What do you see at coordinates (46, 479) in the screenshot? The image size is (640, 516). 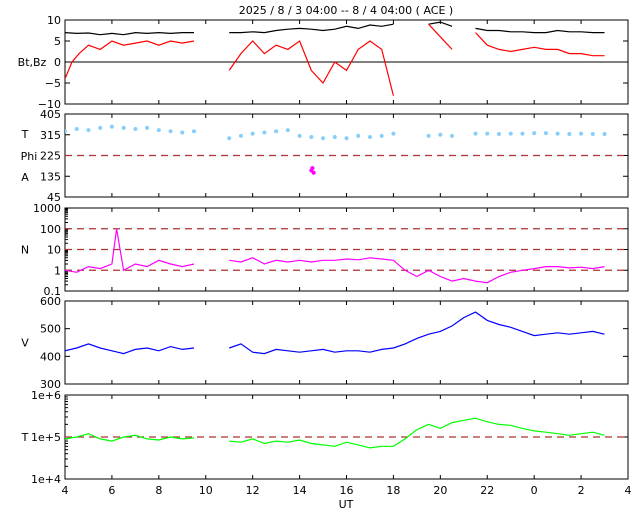 I see `y-tick-label: 1e+4` at bounding box center [46, 479].